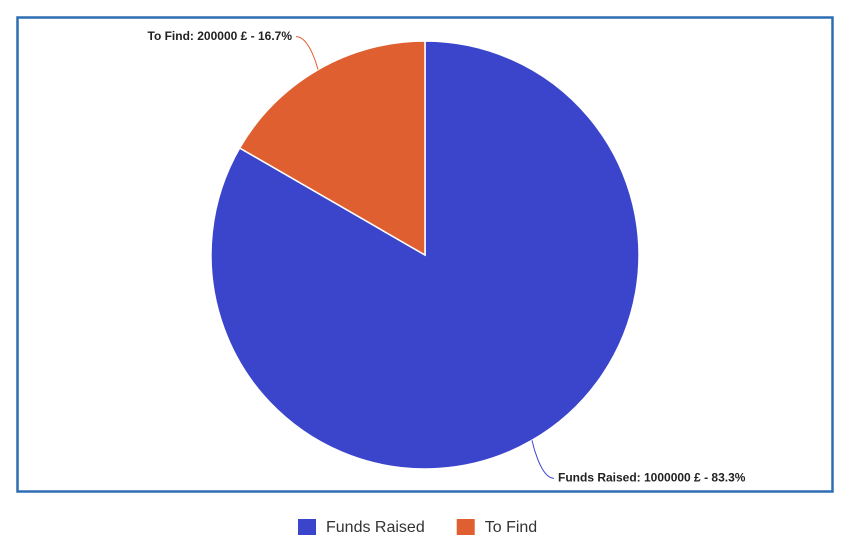  What do you see at coordinates (332, 148) in the screenshot?
I see `pie-slice` at bounding box center [332, 148].